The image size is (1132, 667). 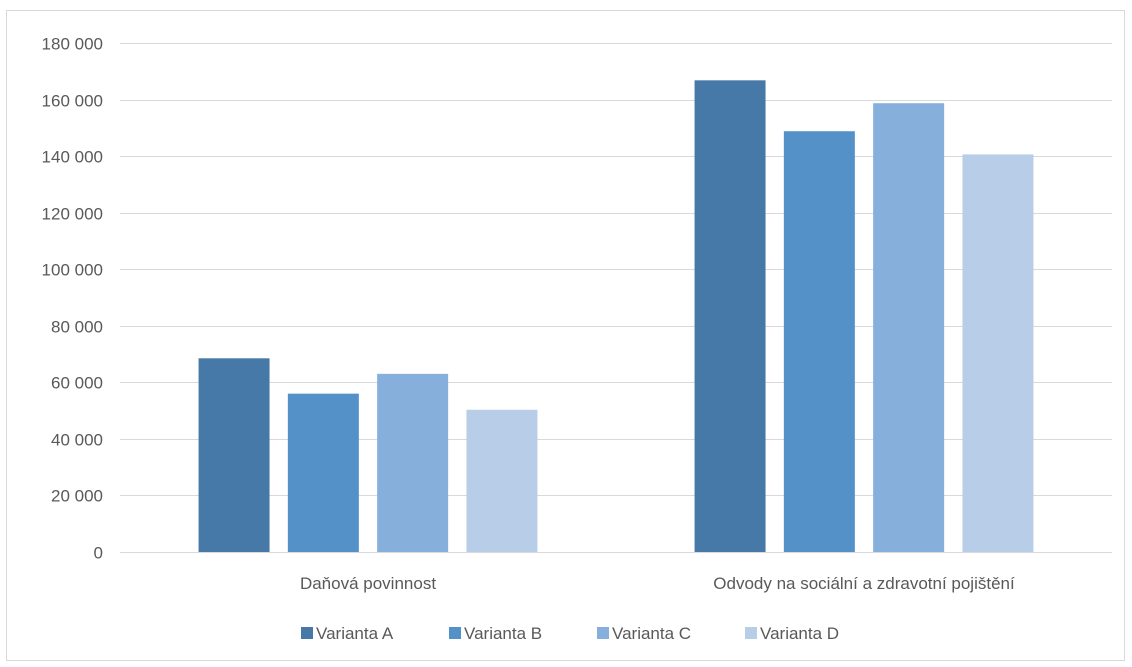 I want to click on legend: Varianta A Varianta B Varianta C Varianta D, so click(x=570, y=633).